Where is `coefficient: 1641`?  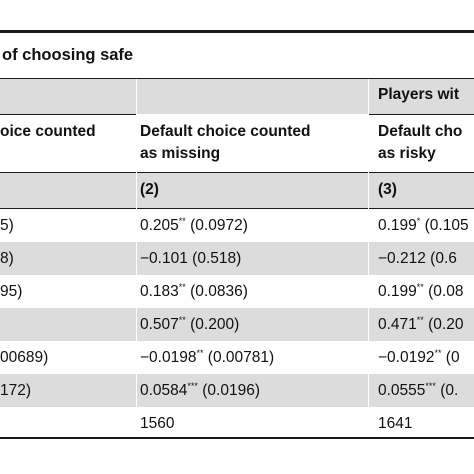 coefficient: 1641 is located at coordinates (395, 423).